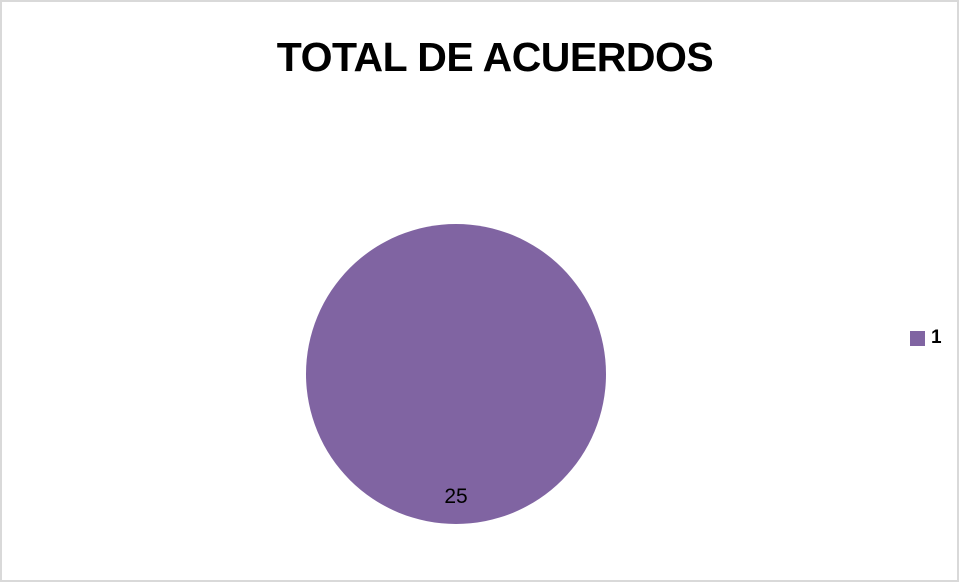  I want to click on legend-swatch, so click(917, 338).